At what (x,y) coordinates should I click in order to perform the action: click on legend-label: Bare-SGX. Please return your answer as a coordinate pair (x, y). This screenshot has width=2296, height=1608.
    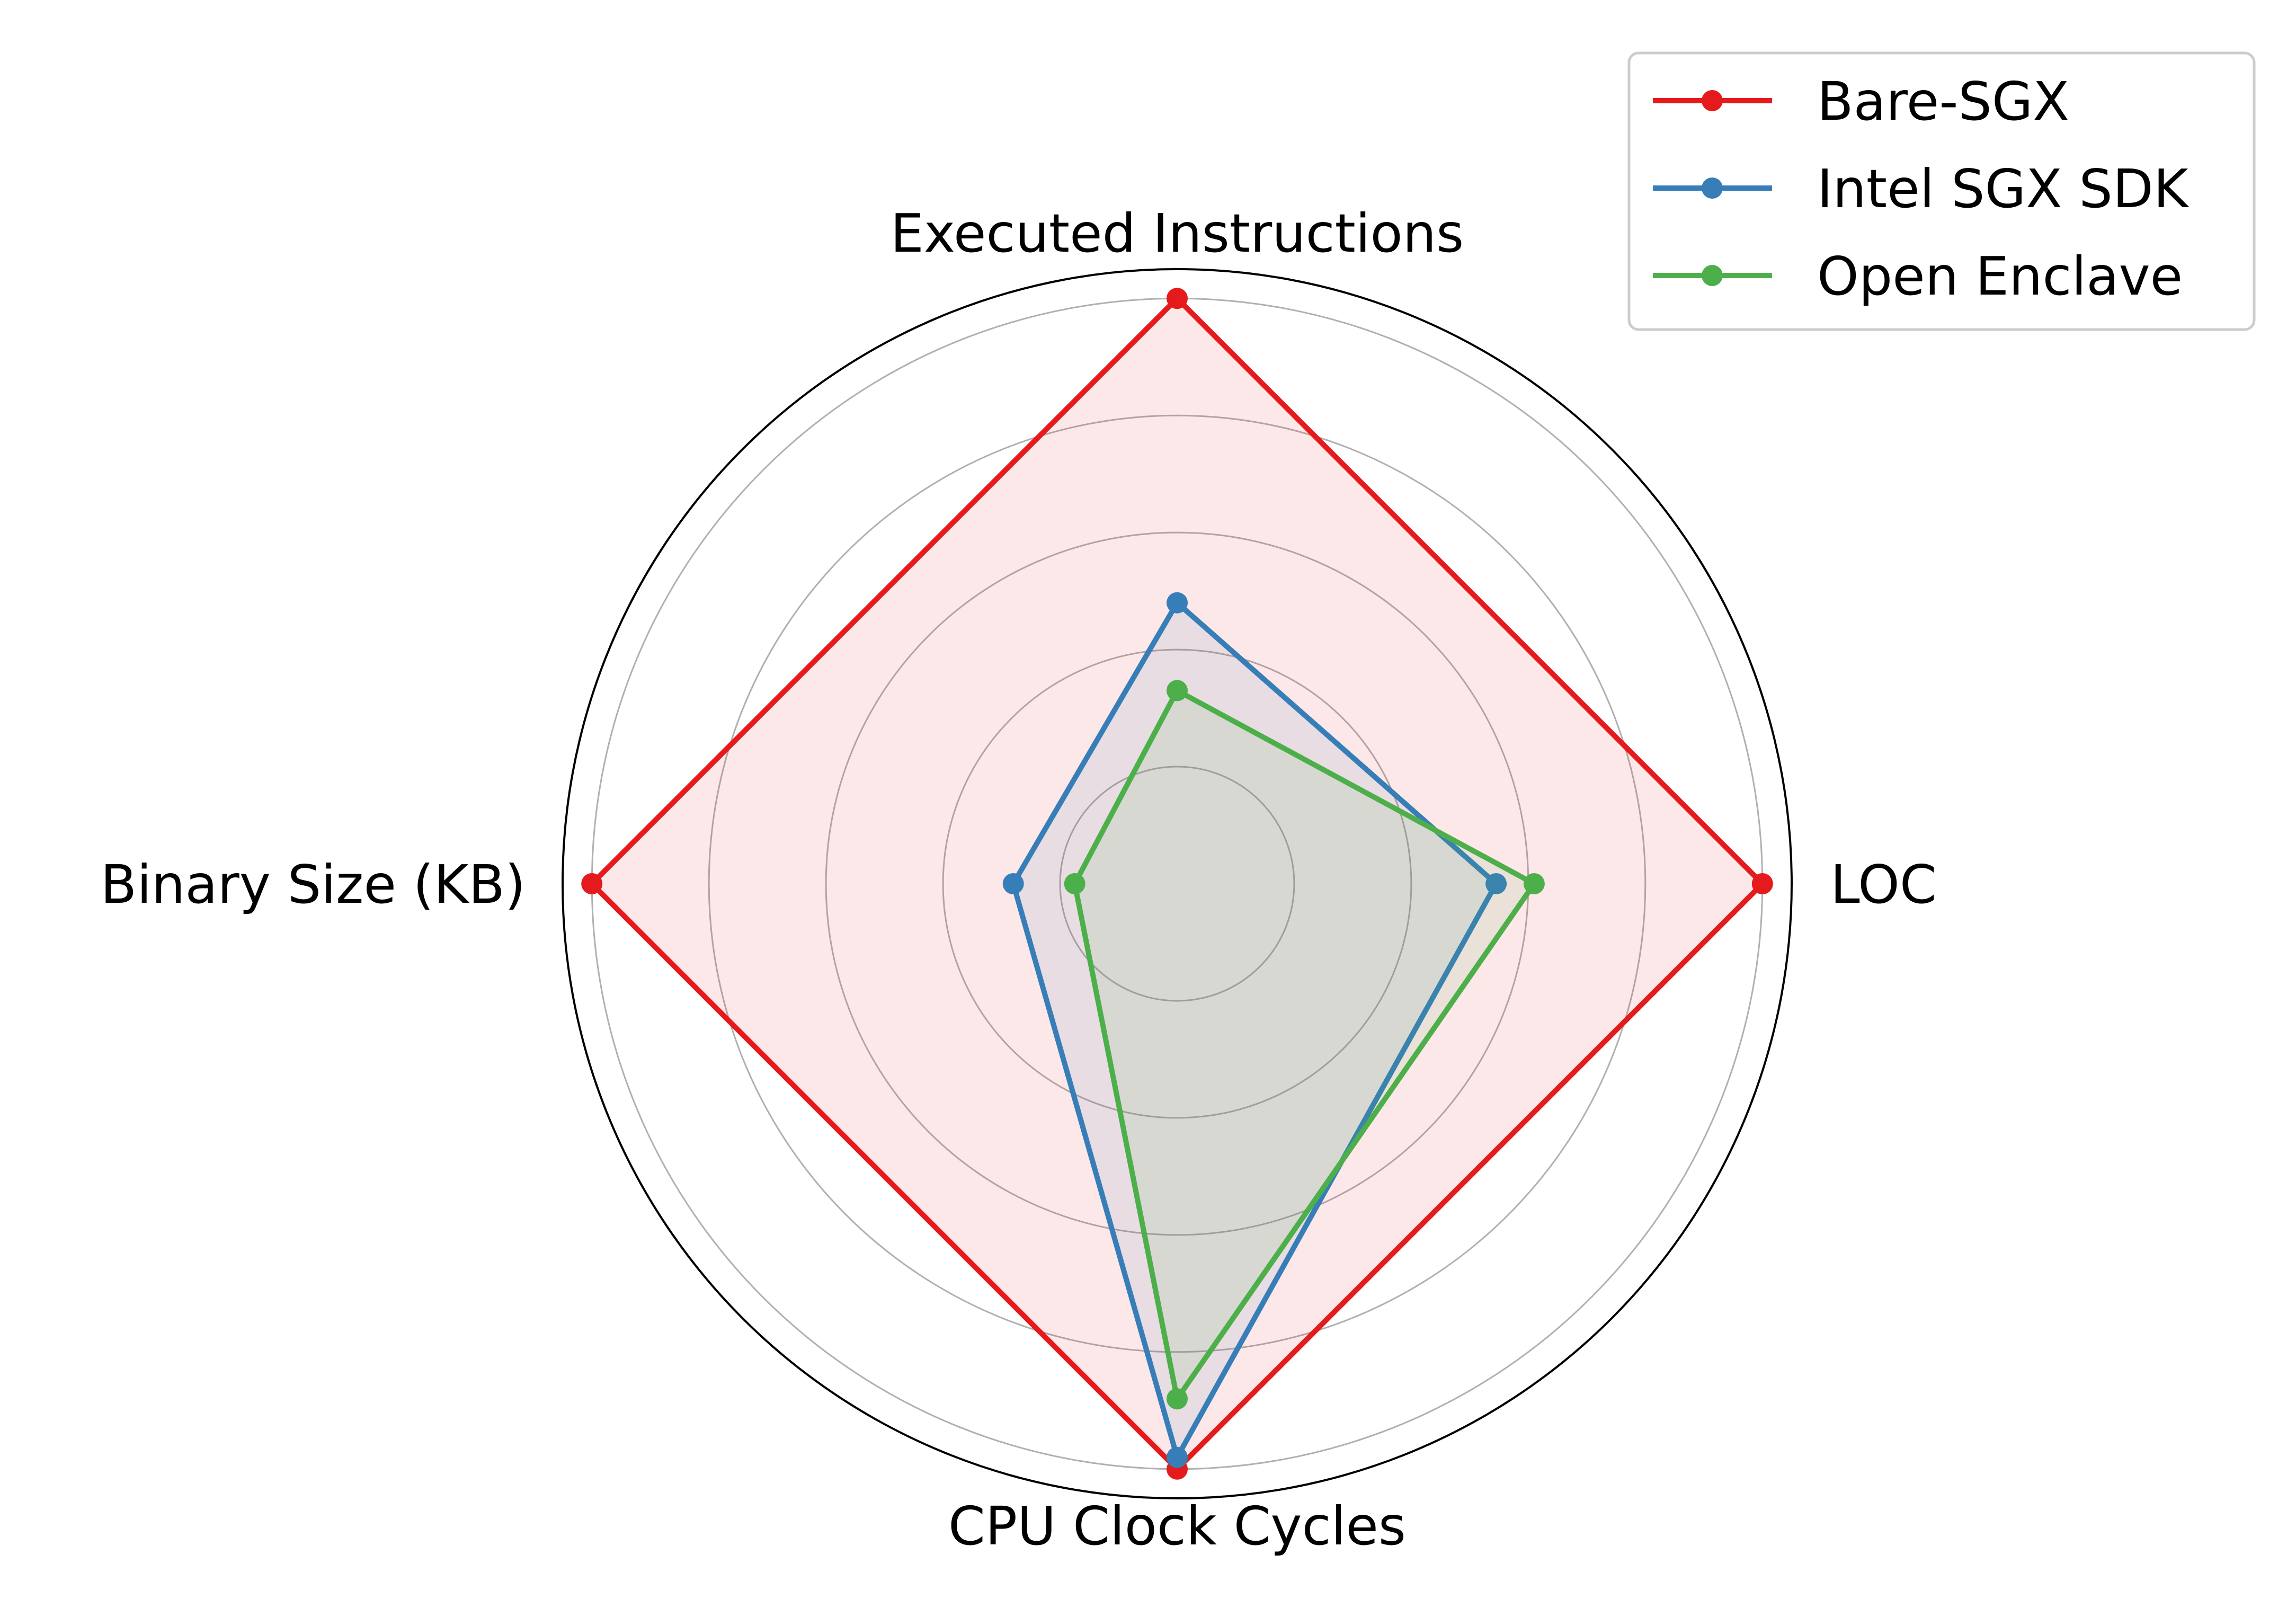
    Looking at the image, I should click on (1943, 101).